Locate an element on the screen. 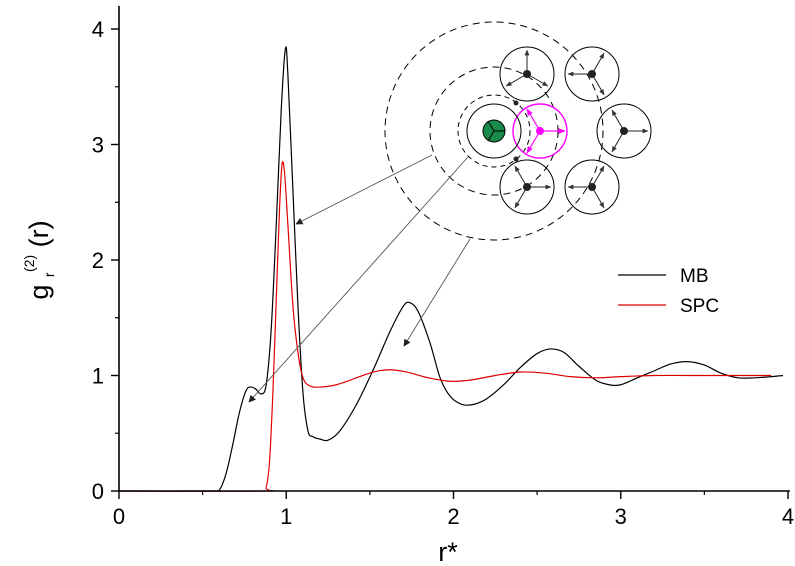  outer-dashed-shell is located at coordinates (494, 131).